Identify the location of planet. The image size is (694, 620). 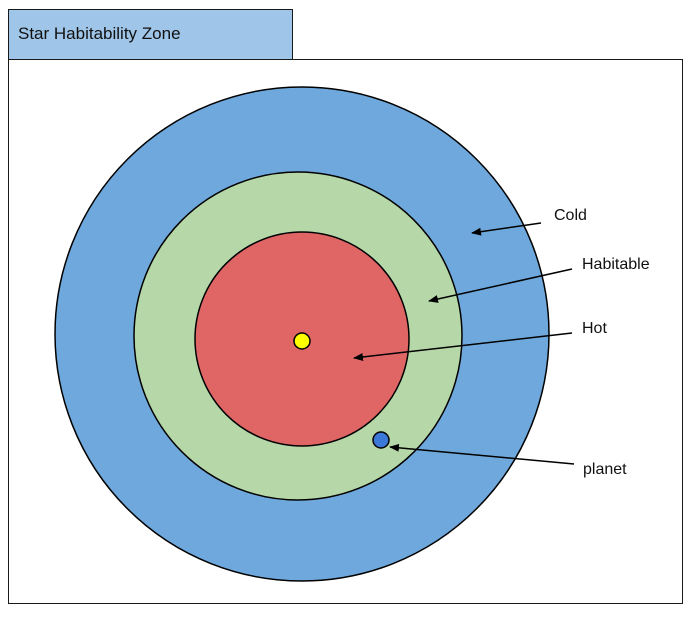
(381, 440).